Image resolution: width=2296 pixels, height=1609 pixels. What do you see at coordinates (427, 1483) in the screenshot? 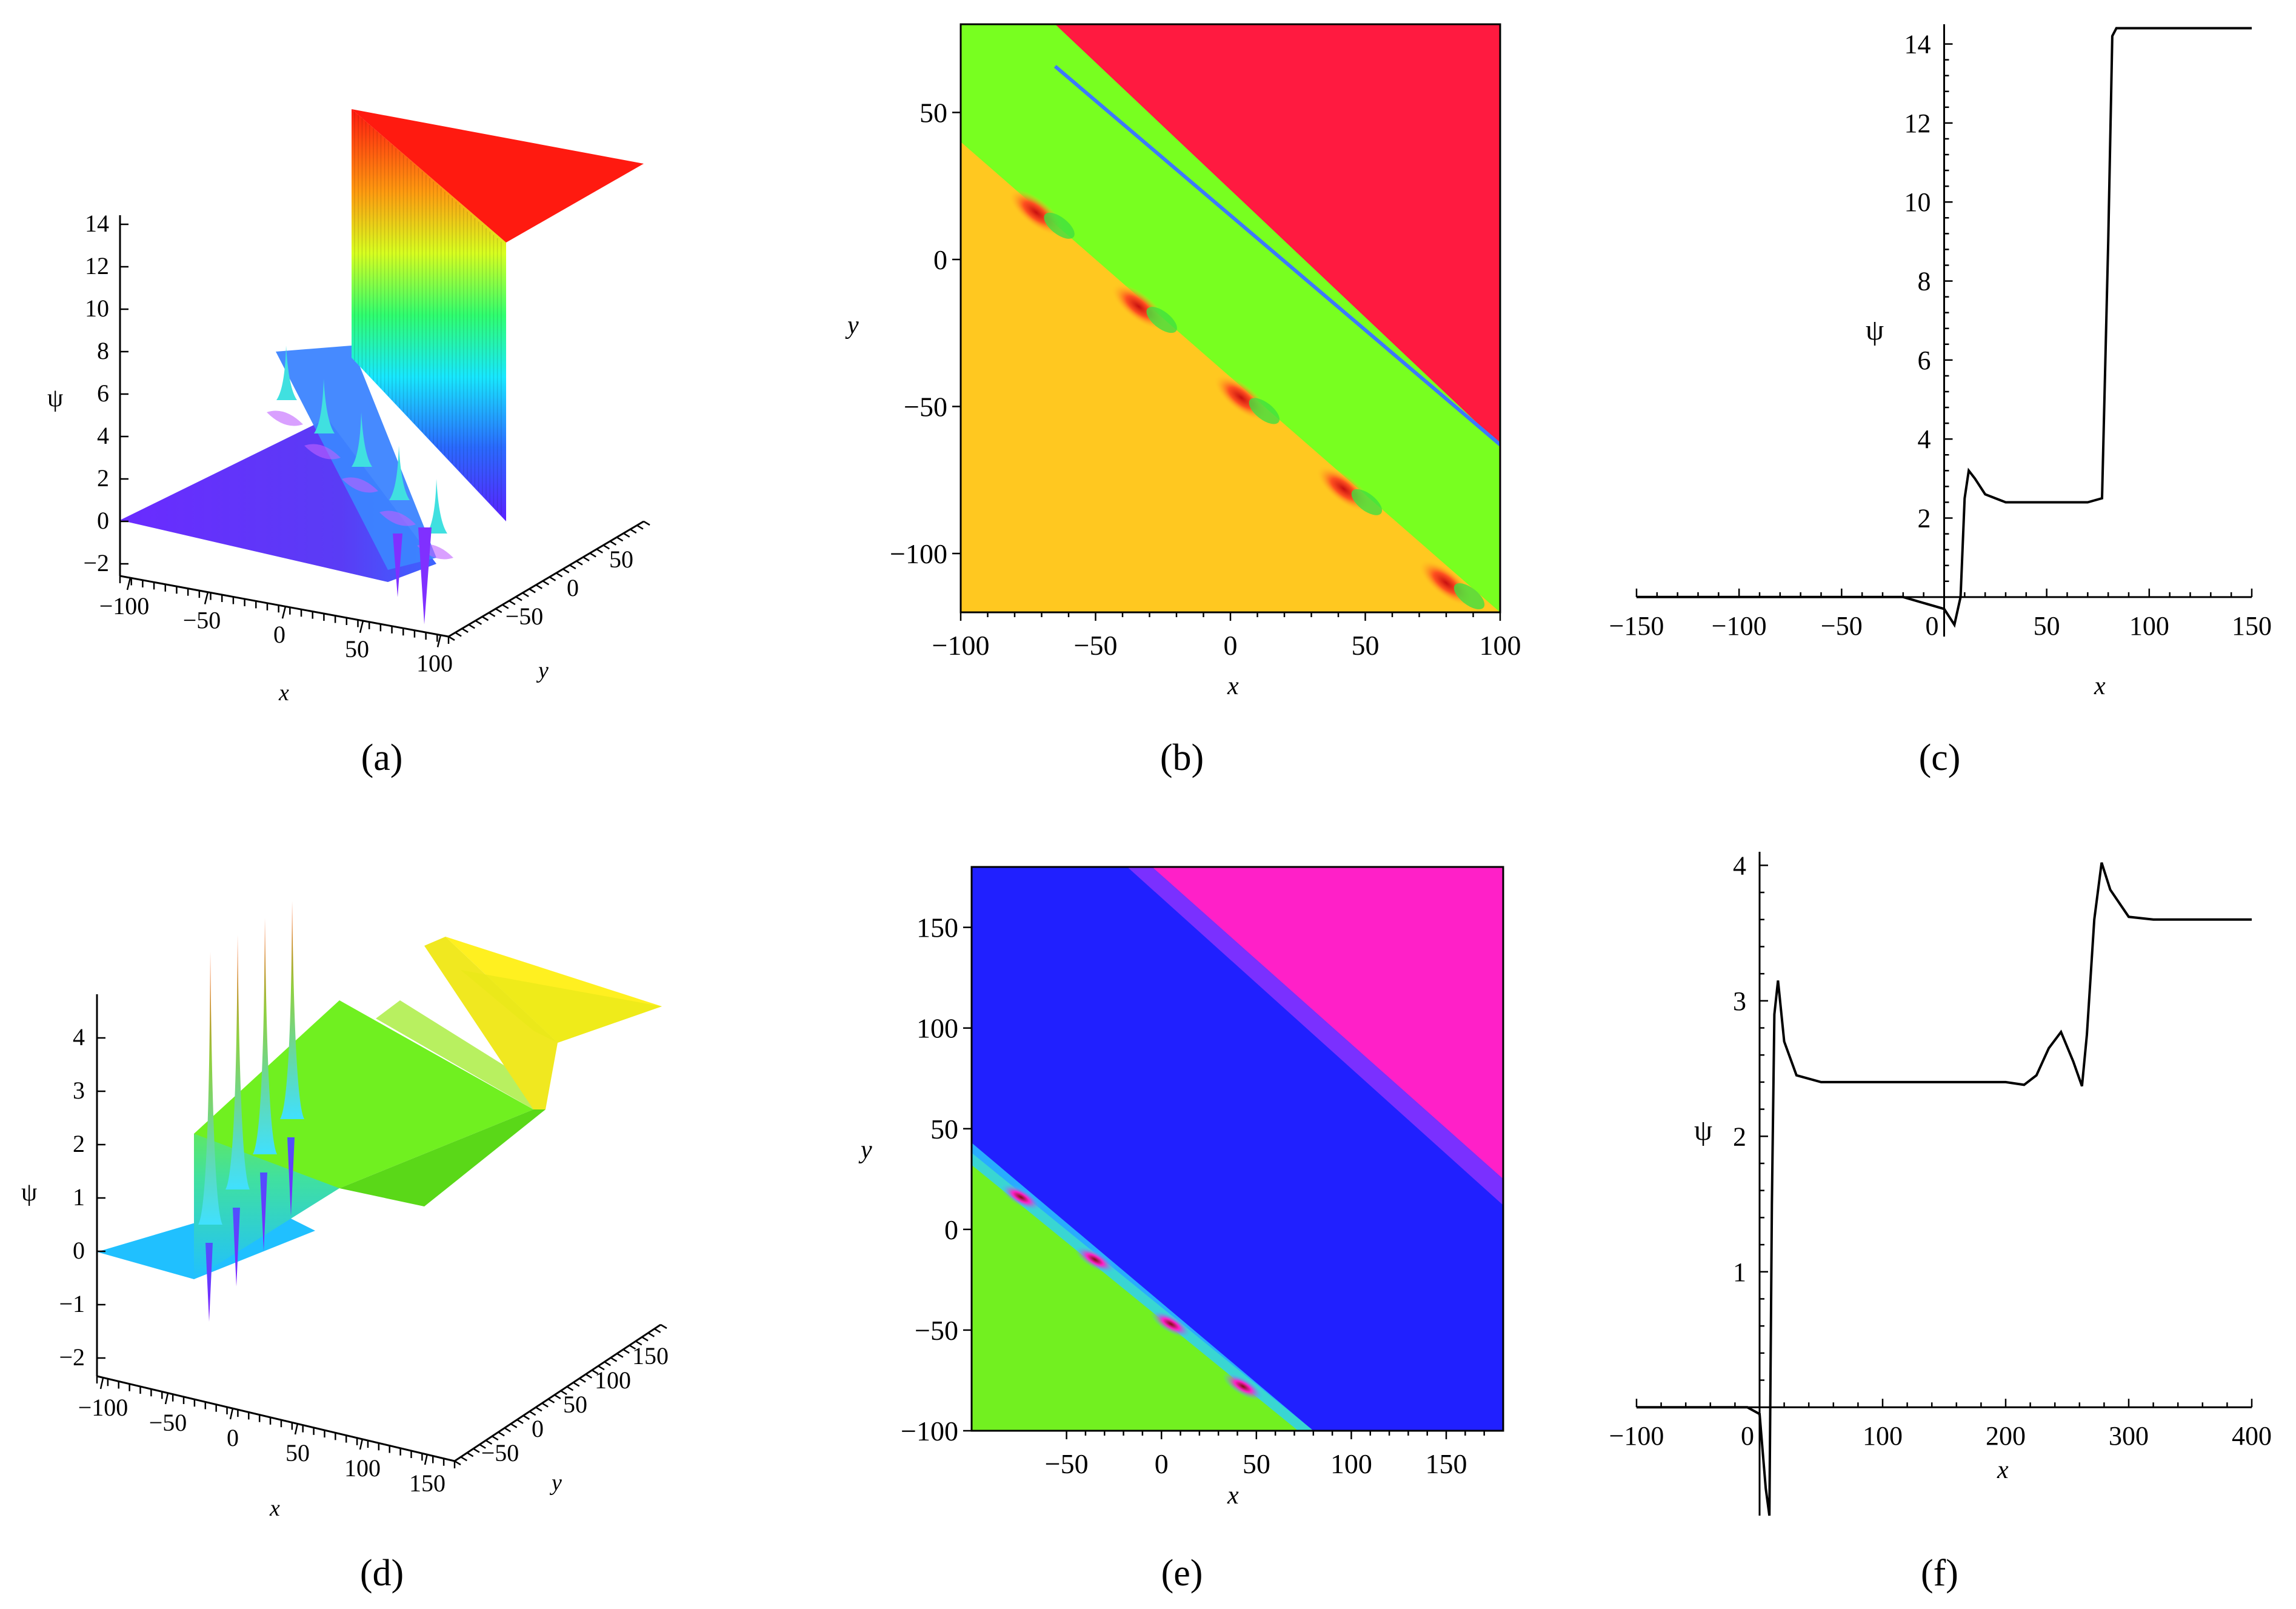
I see `x-tick-label-d: 150` at bounding box center [427, 1483].